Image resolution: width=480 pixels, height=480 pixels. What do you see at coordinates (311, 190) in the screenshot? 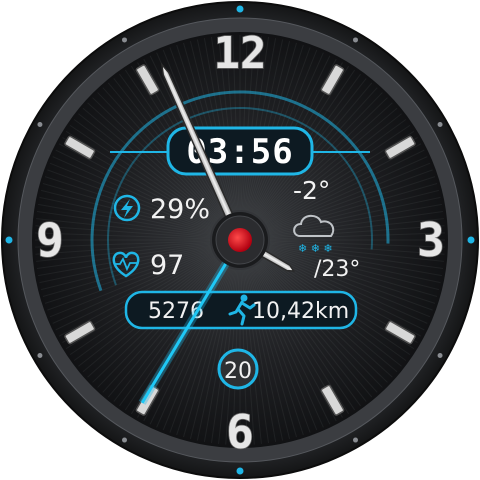
I see `temperature-value: -2°` at bounding box center [311, 190].